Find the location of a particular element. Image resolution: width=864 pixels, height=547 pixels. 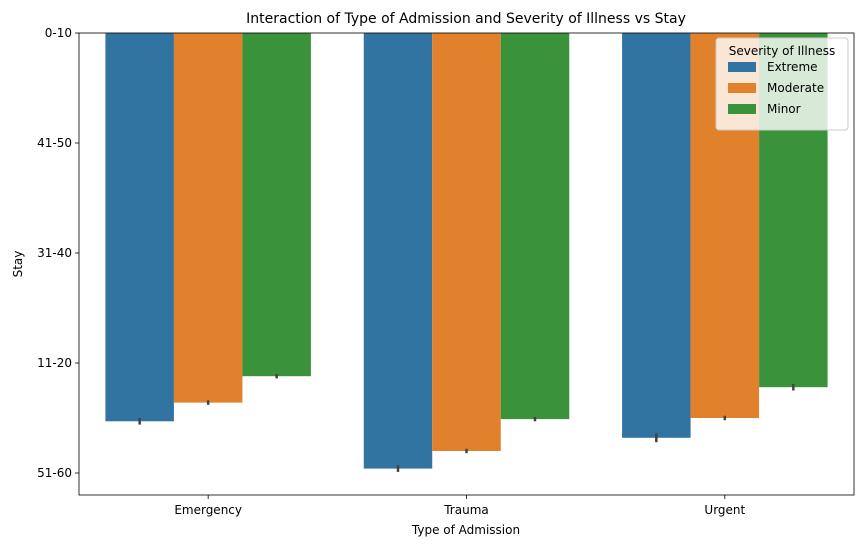

x-axis: Emergency Trauma Urgent is located at coordinates (460, 506).